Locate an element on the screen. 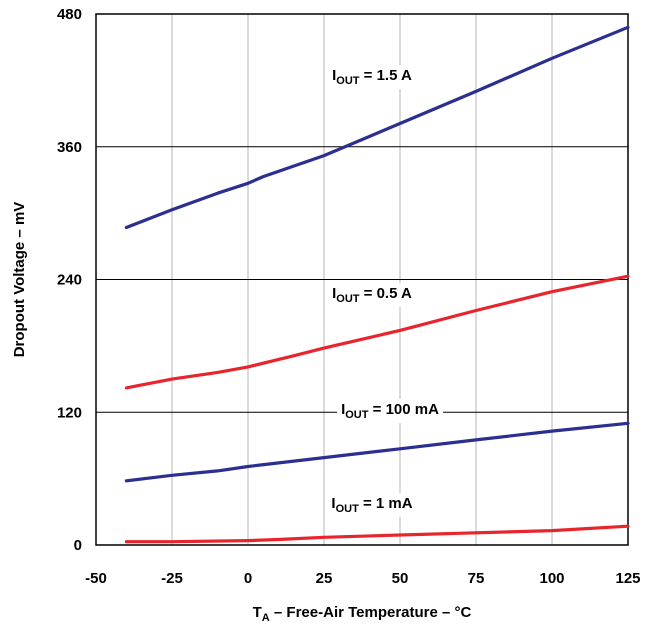 The width and height of the screenshot is (657, 627). series-label-2: IOUT = 100 mA is located at coordinates (390, 411).